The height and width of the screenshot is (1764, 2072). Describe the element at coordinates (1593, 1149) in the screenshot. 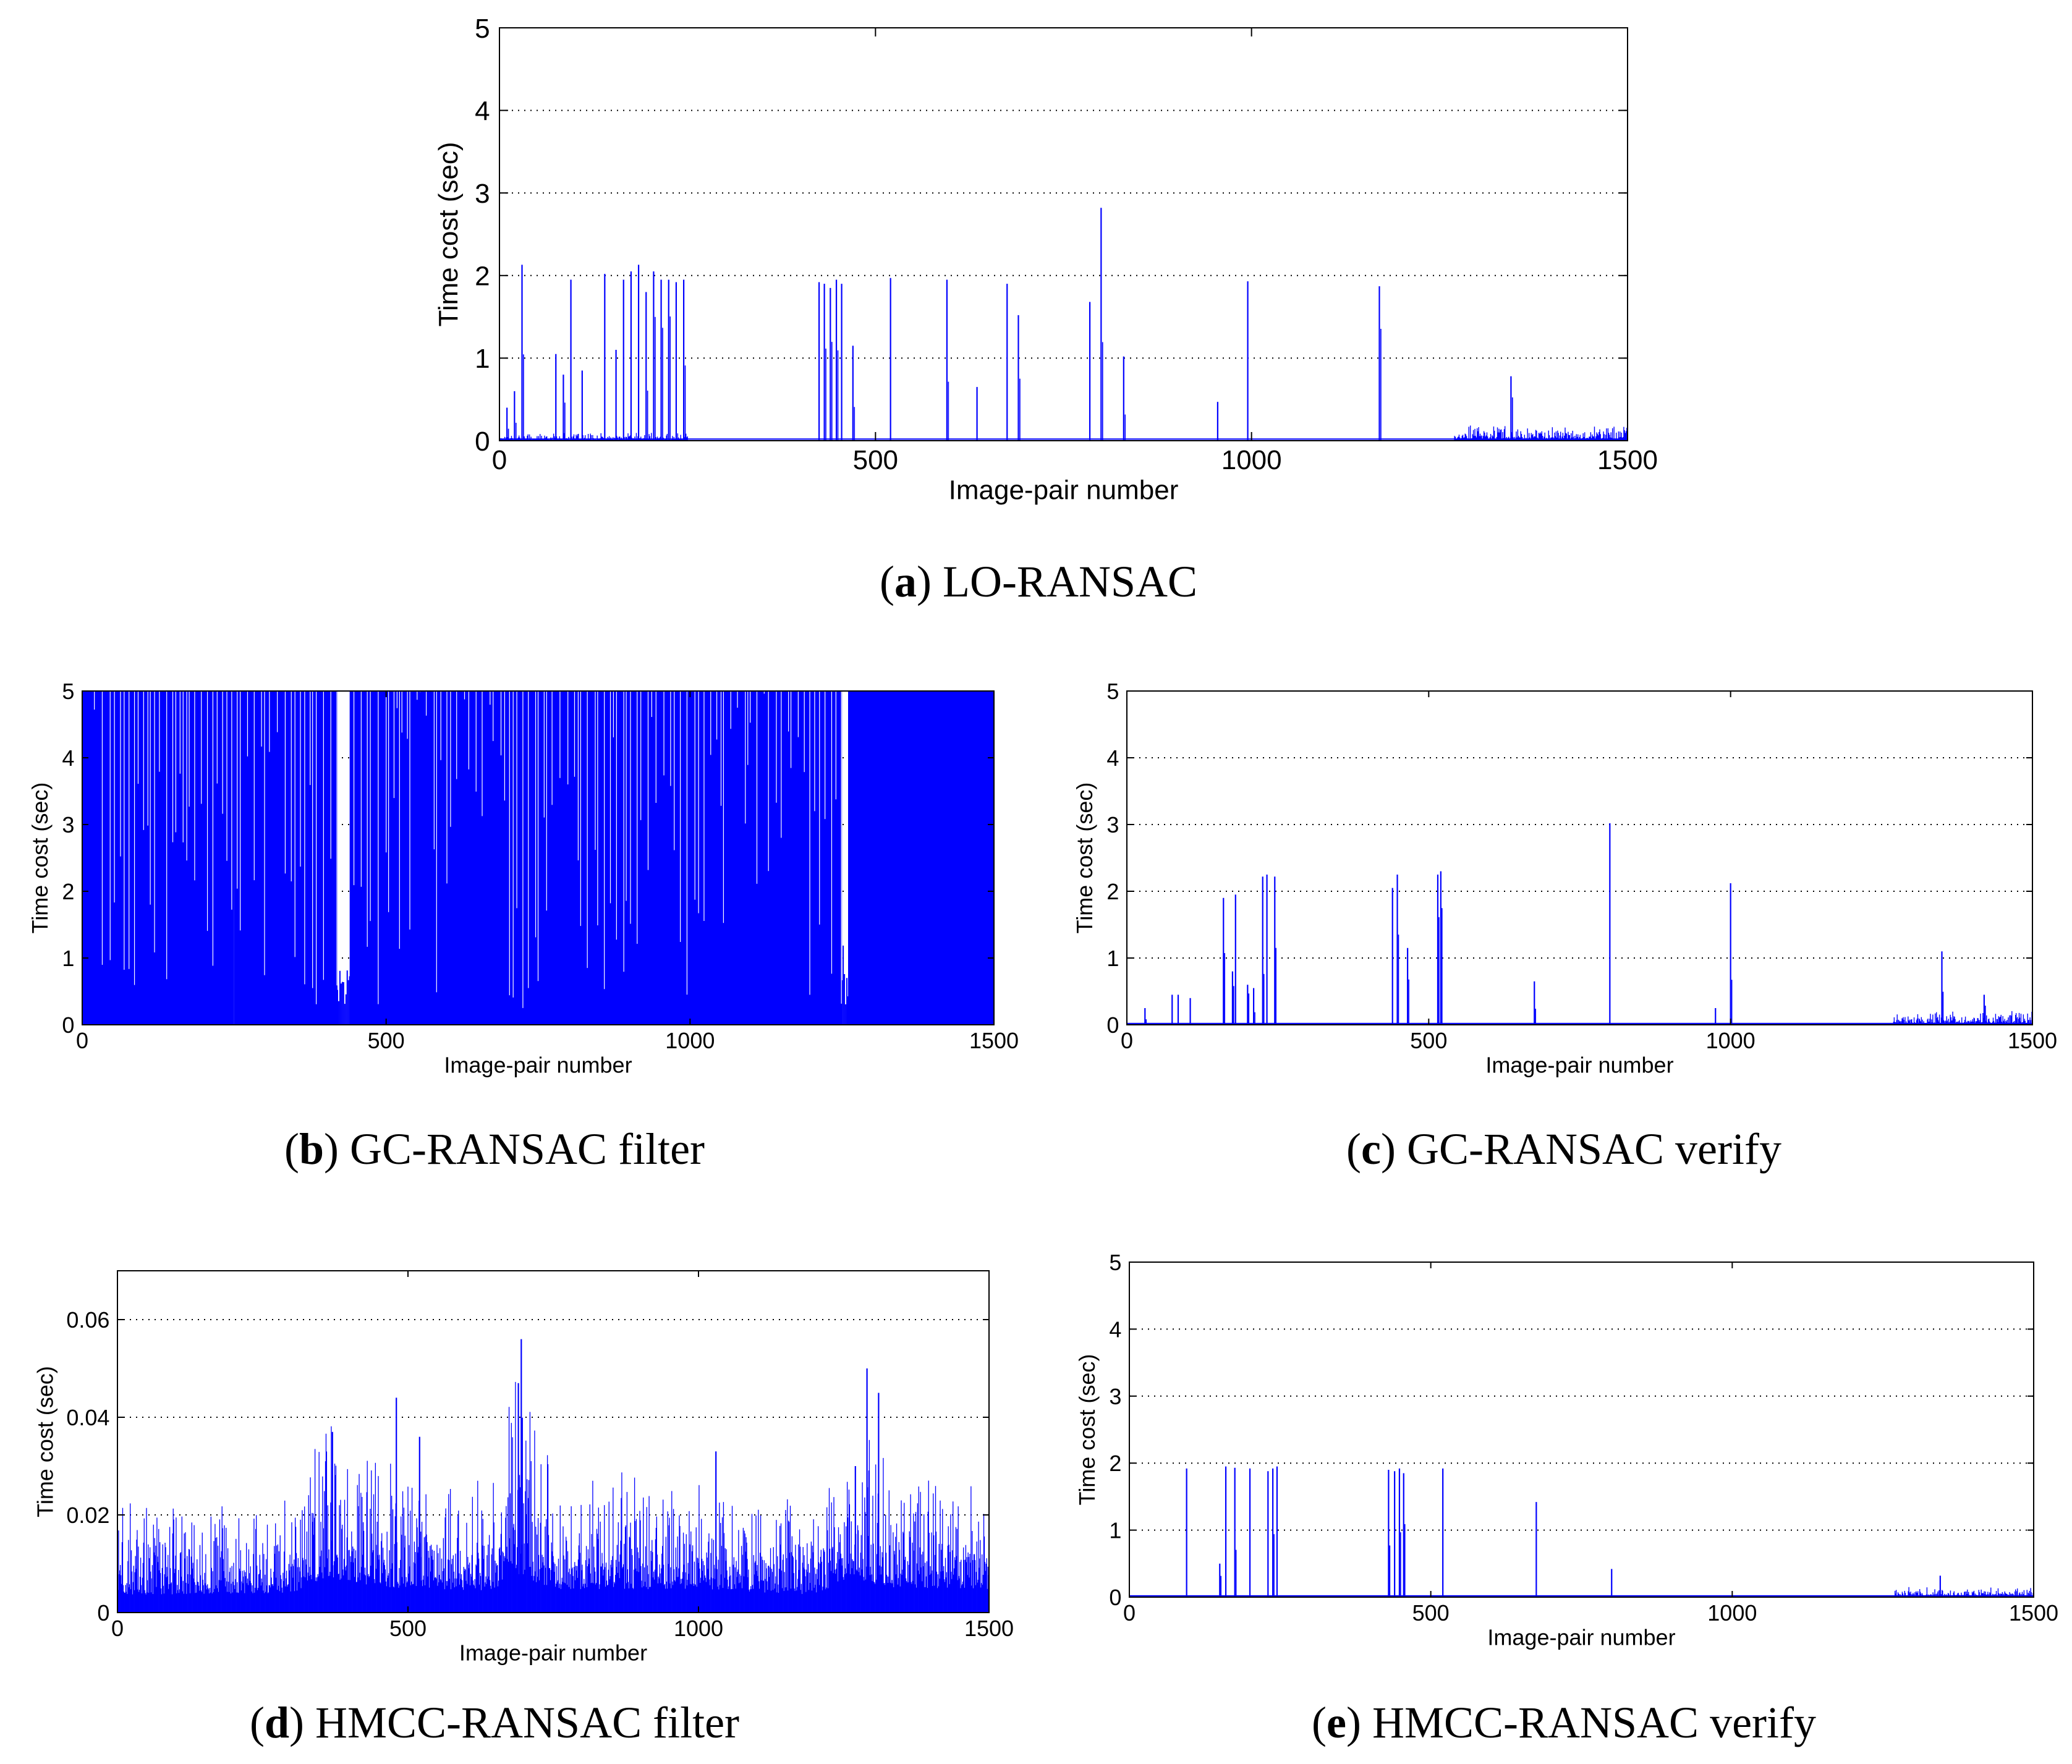

I see `caption-text-c: GC-RANSAC verify` at that location.